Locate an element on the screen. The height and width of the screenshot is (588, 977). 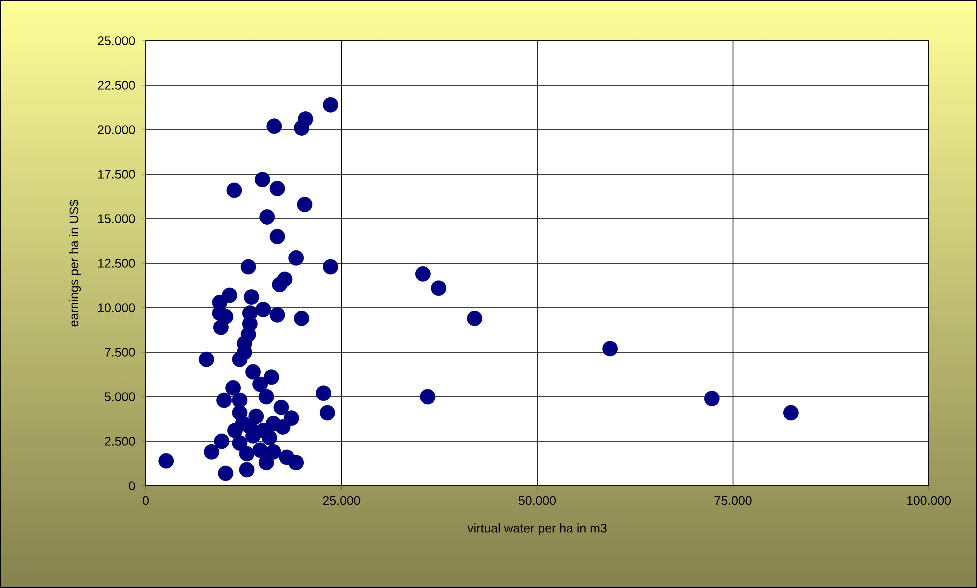
x-tick-label: 0 is located at coordinates (146, 501).